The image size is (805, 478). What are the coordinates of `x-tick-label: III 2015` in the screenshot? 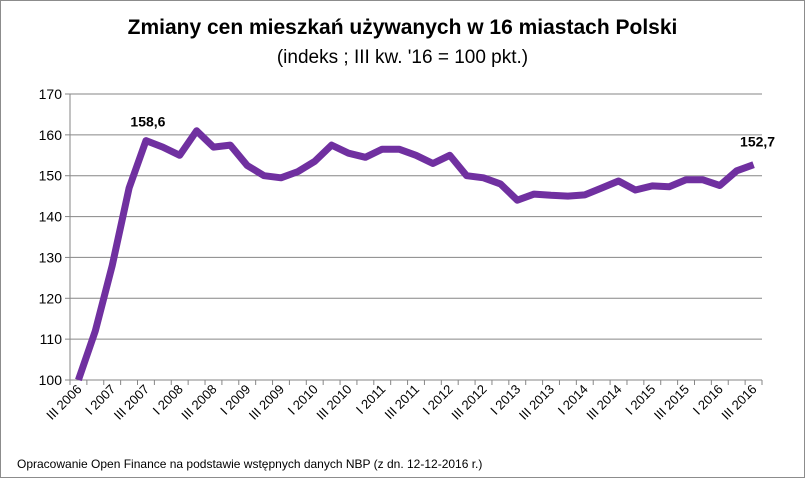 It's located at (671, 402).